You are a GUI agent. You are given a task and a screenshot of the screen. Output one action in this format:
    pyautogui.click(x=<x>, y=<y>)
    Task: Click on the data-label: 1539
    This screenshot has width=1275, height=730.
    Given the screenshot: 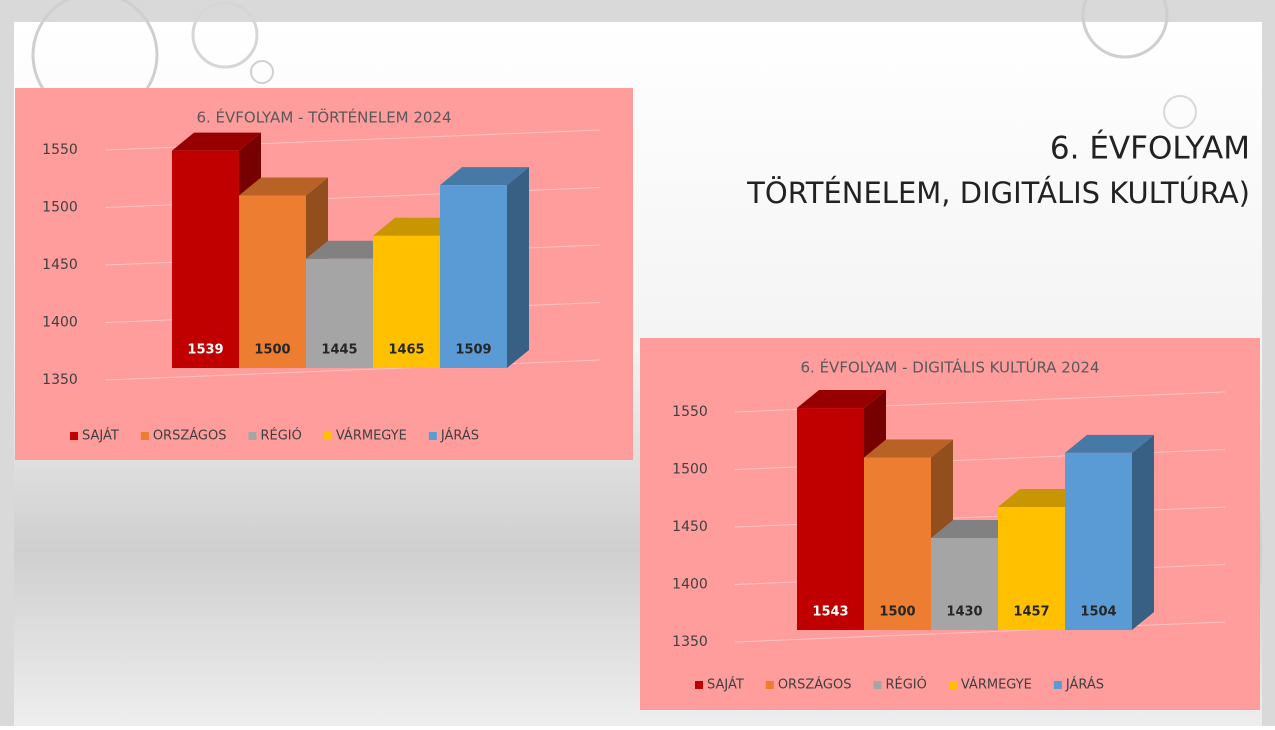 What is the action you would take?
    pyautogui.click(x=205, y=350)
    